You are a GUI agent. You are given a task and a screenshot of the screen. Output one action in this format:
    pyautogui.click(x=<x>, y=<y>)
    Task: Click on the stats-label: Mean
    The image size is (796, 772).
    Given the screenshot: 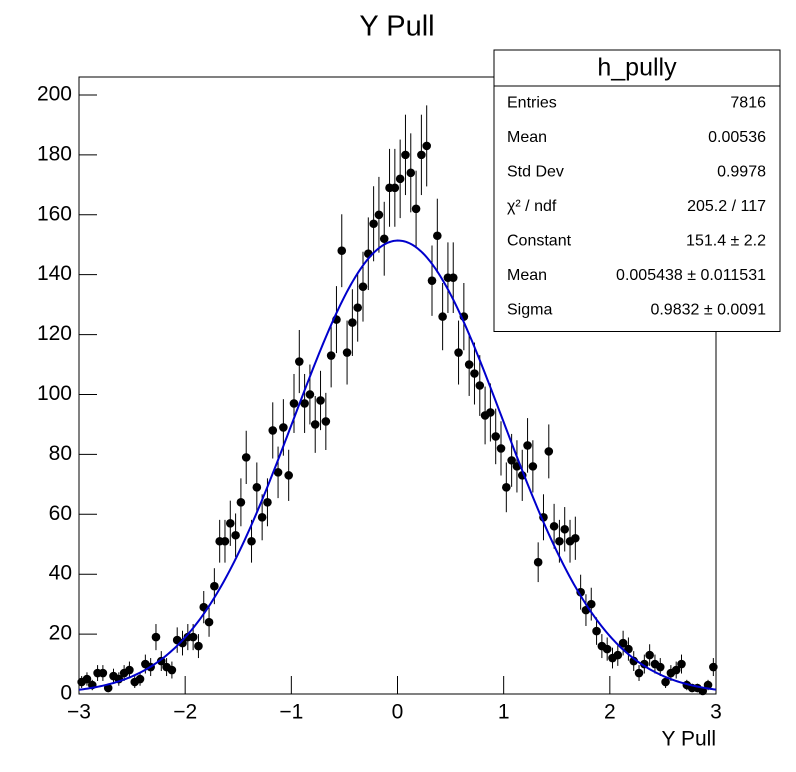 What is the action you would take?
    pyautogui.click(x=527, y=275)
    